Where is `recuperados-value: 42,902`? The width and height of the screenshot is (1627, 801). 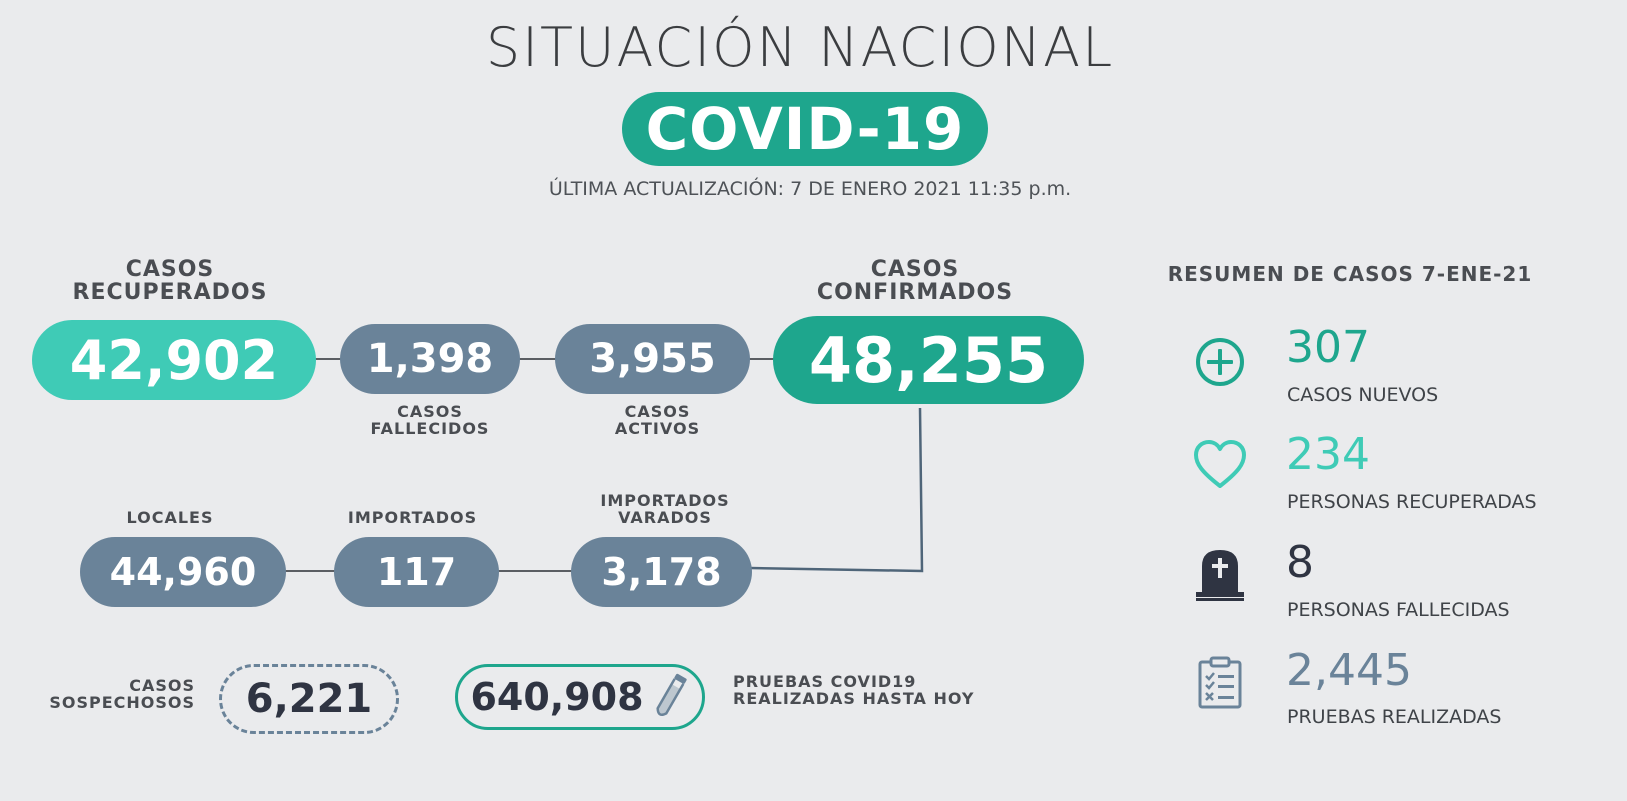 recuperados-value: 42,902 is located at coordinates (174, 360).